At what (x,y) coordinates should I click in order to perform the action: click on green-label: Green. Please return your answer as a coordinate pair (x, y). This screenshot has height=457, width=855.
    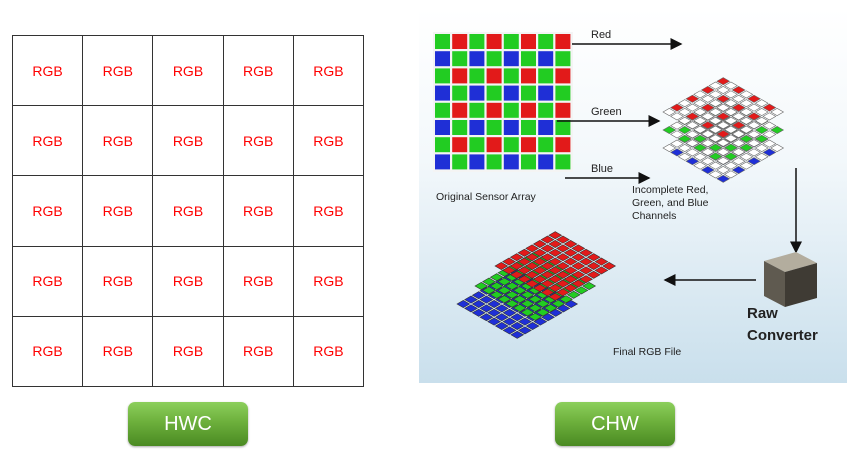
    Looking at the image, I should click on (606, 112).